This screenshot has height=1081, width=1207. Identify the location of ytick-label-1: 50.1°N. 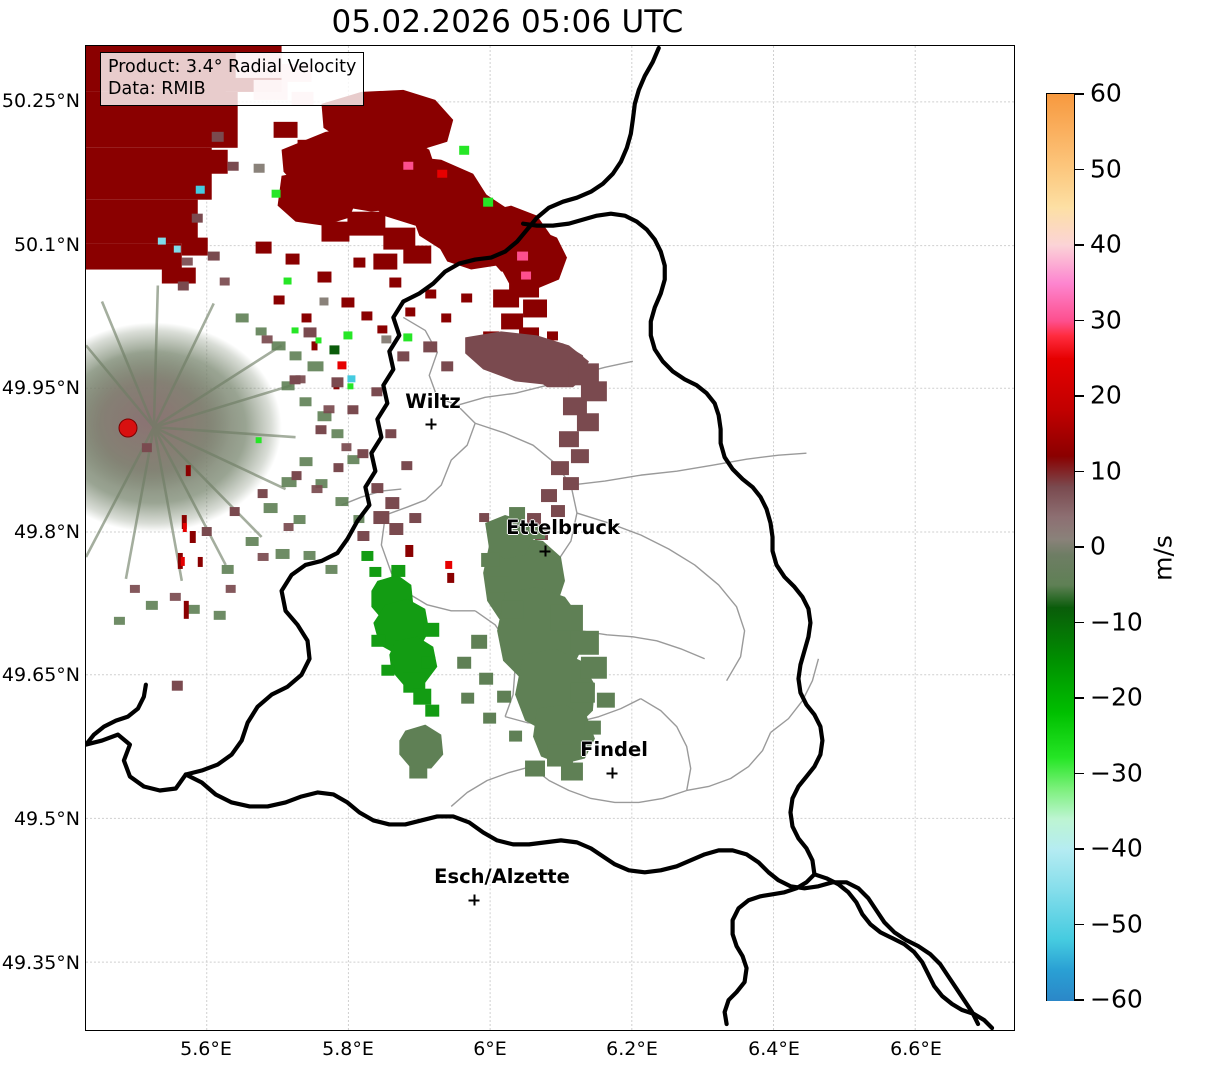
(46, 245).